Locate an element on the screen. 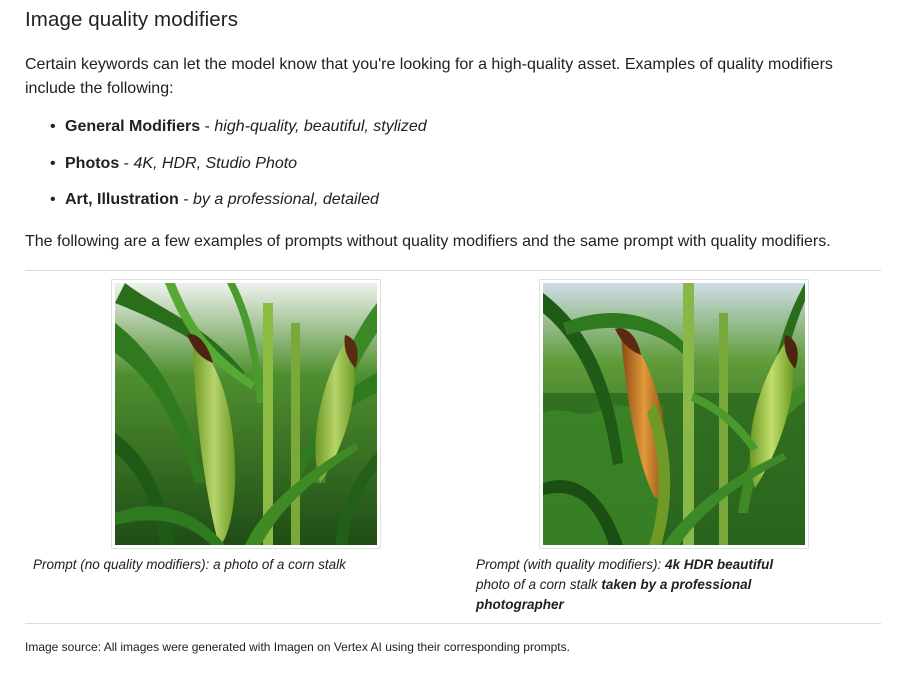  caption-modifier-bold: taken by a professional photographer is located at coordinates (614, 594).